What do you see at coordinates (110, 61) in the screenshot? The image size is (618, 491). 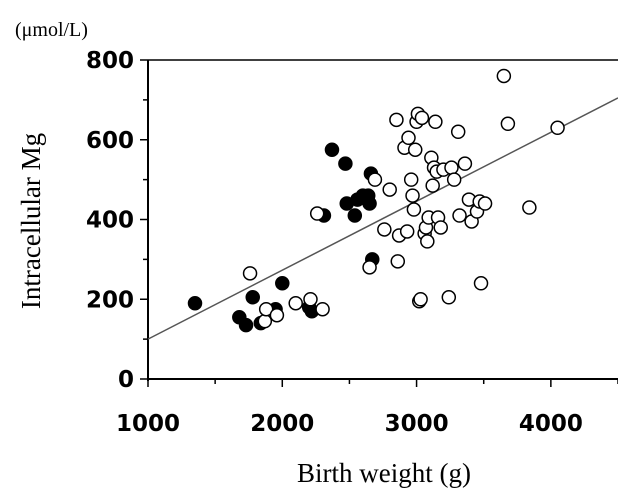 I see `y-tick-label: 800` at bounding box center [110, 61].